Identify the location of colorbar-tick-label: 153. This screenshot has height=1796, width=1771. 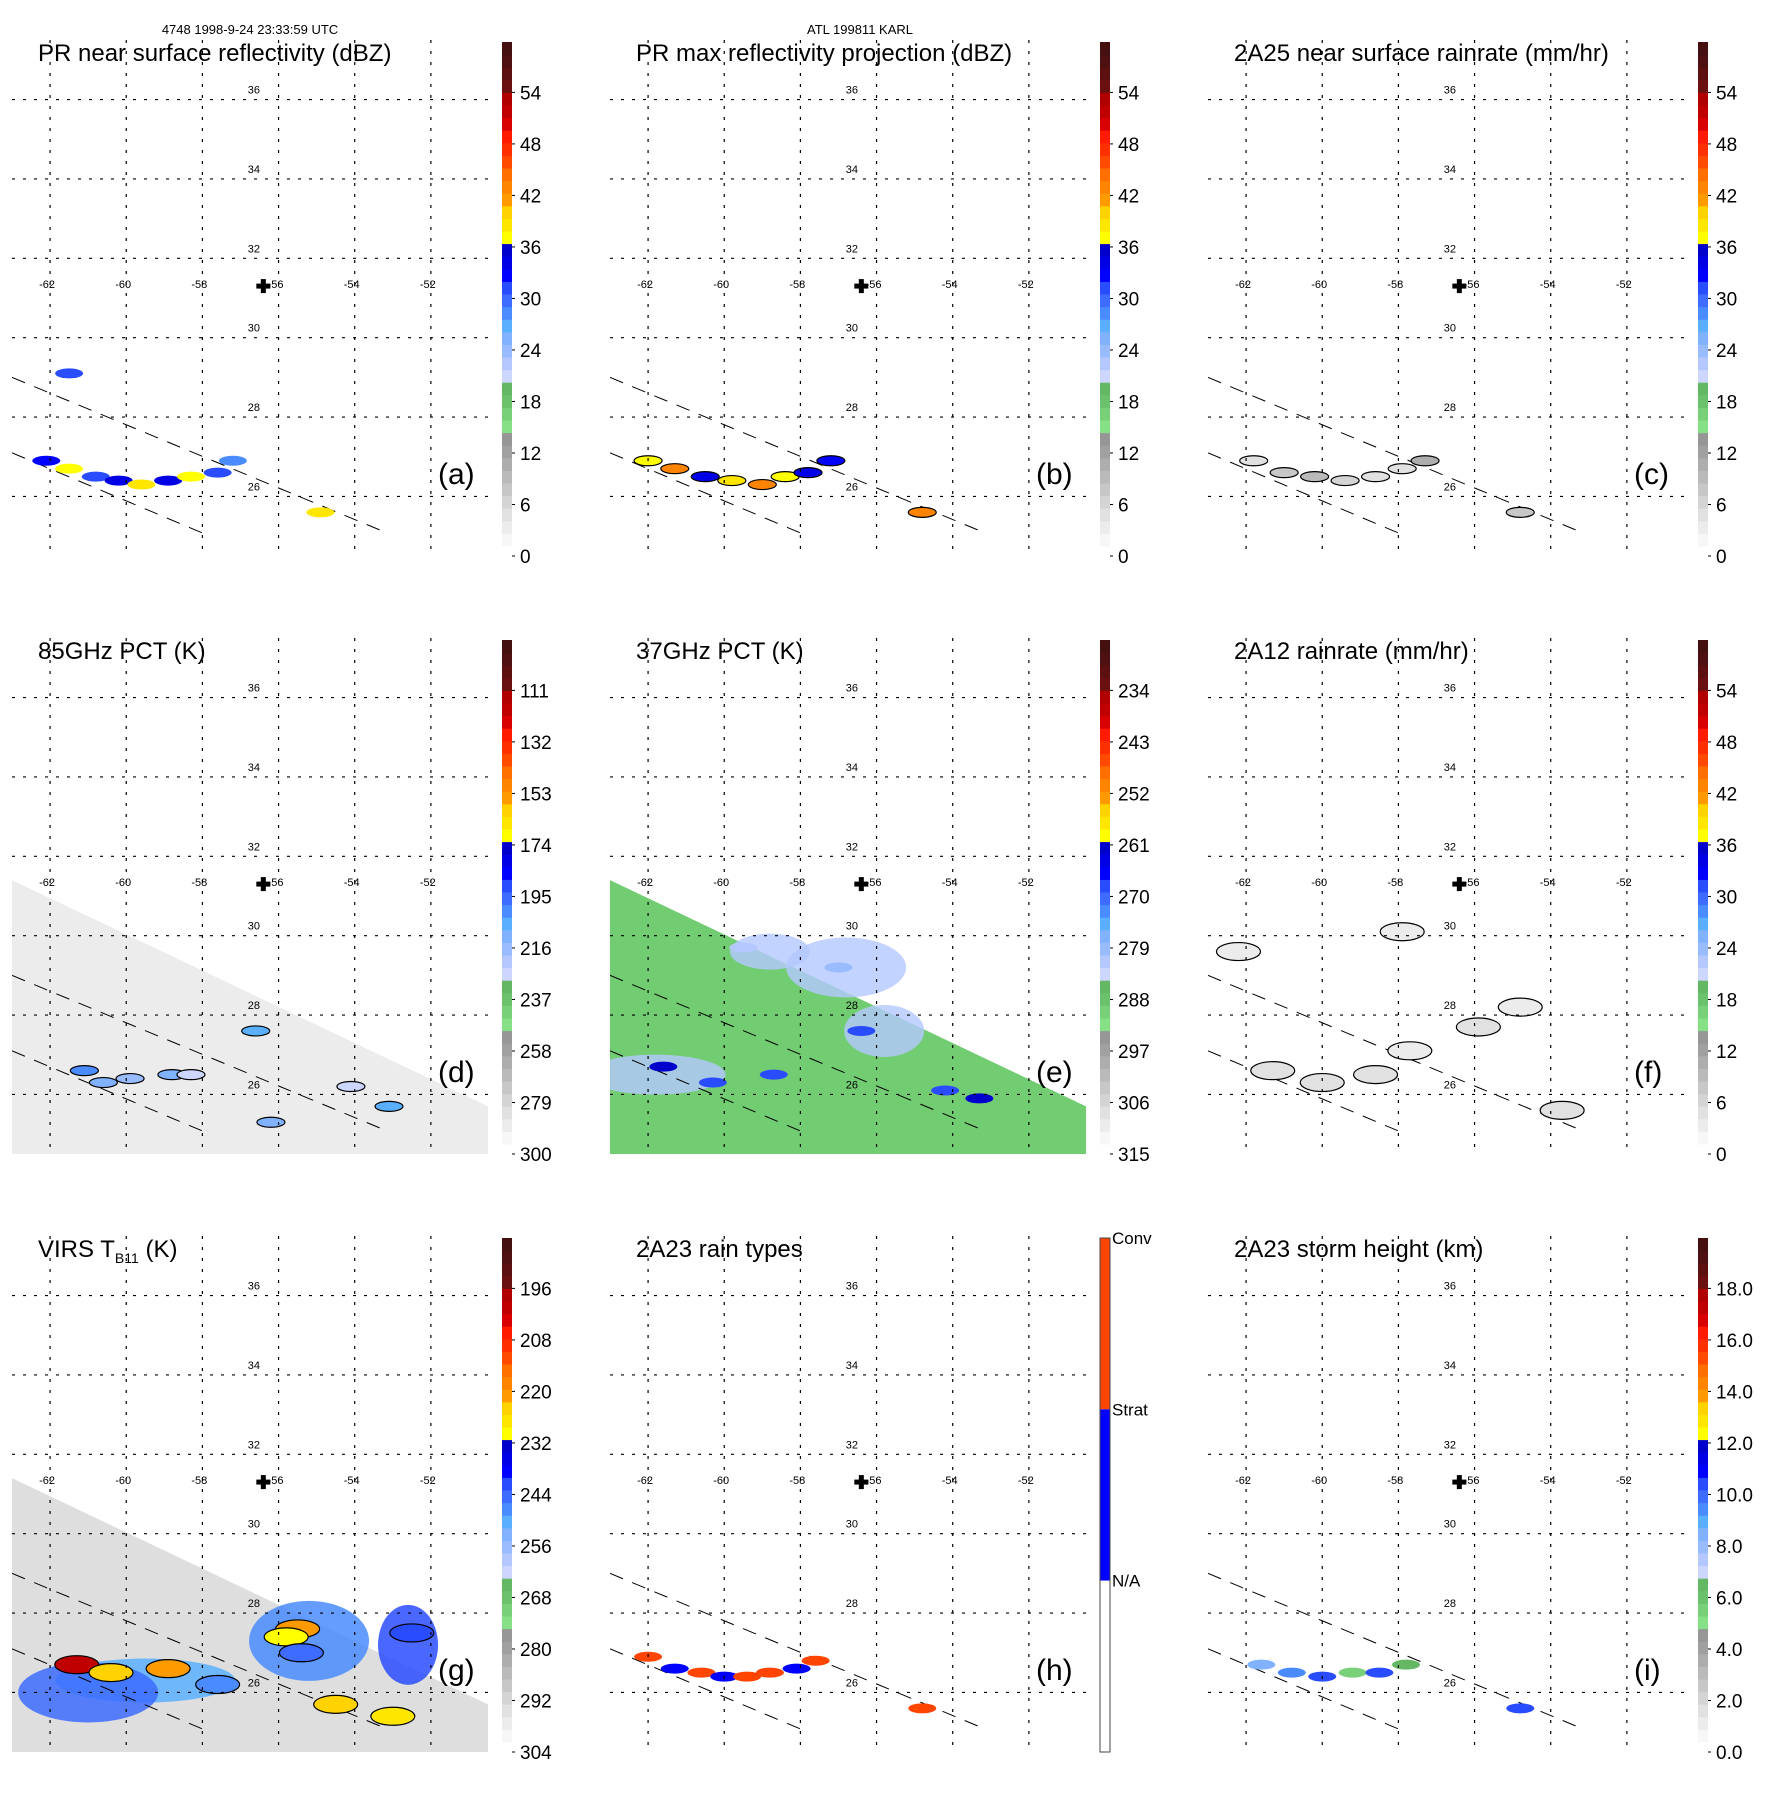
(536, 794).